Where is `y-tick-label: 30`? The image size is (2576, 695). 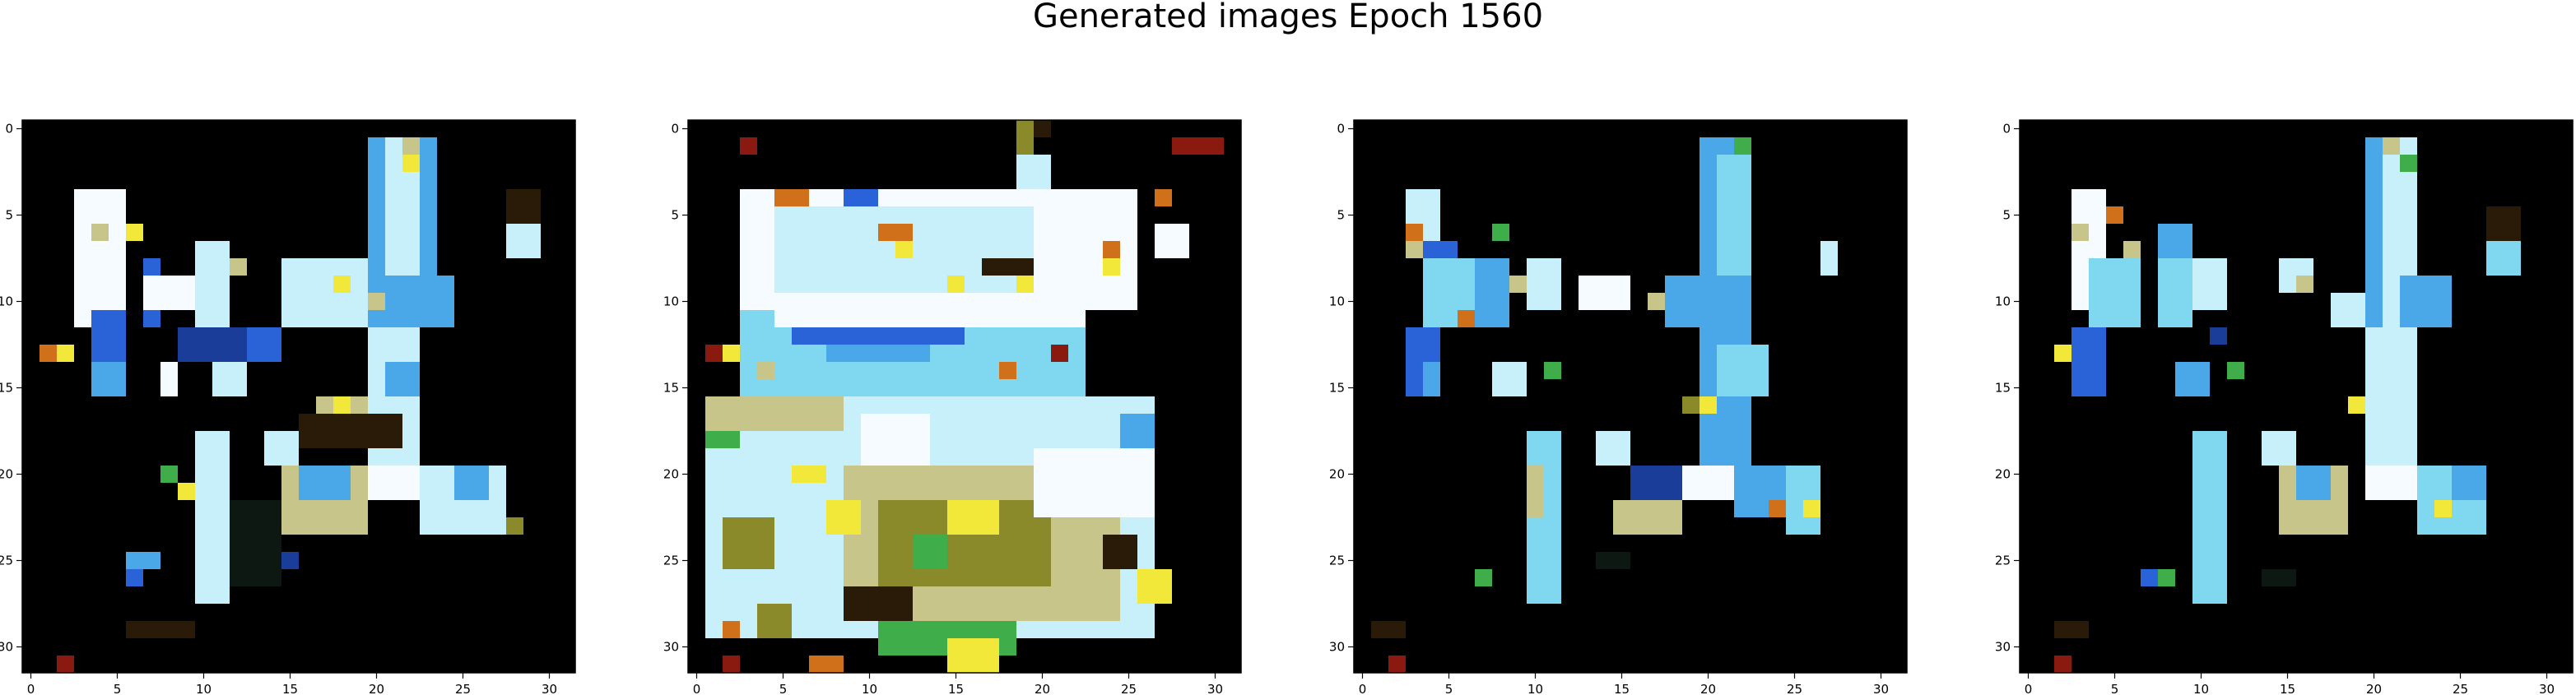
y-tick-label: 30 is located at coordinates (671, 647).